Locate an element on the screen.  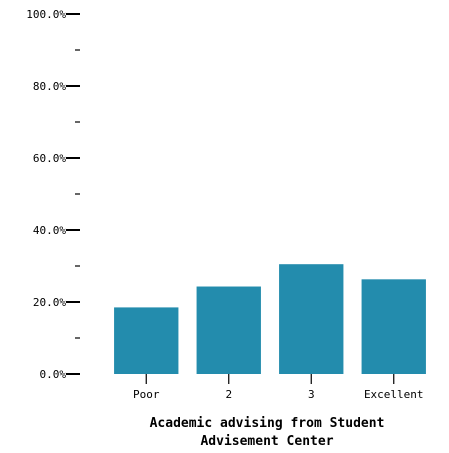
x-axis-title-line-2: Advisement Center is located at coordinates (266, 441).